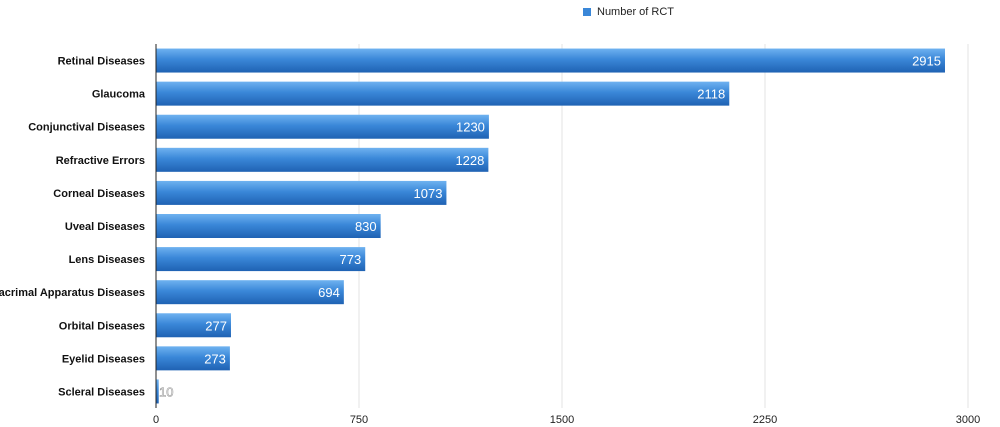 This screenshot has height=427, width=1000. What do you see at coordinates (926, 61) in the screenshot?
I see `data-label: 2915` at bounding box center [926, 61].